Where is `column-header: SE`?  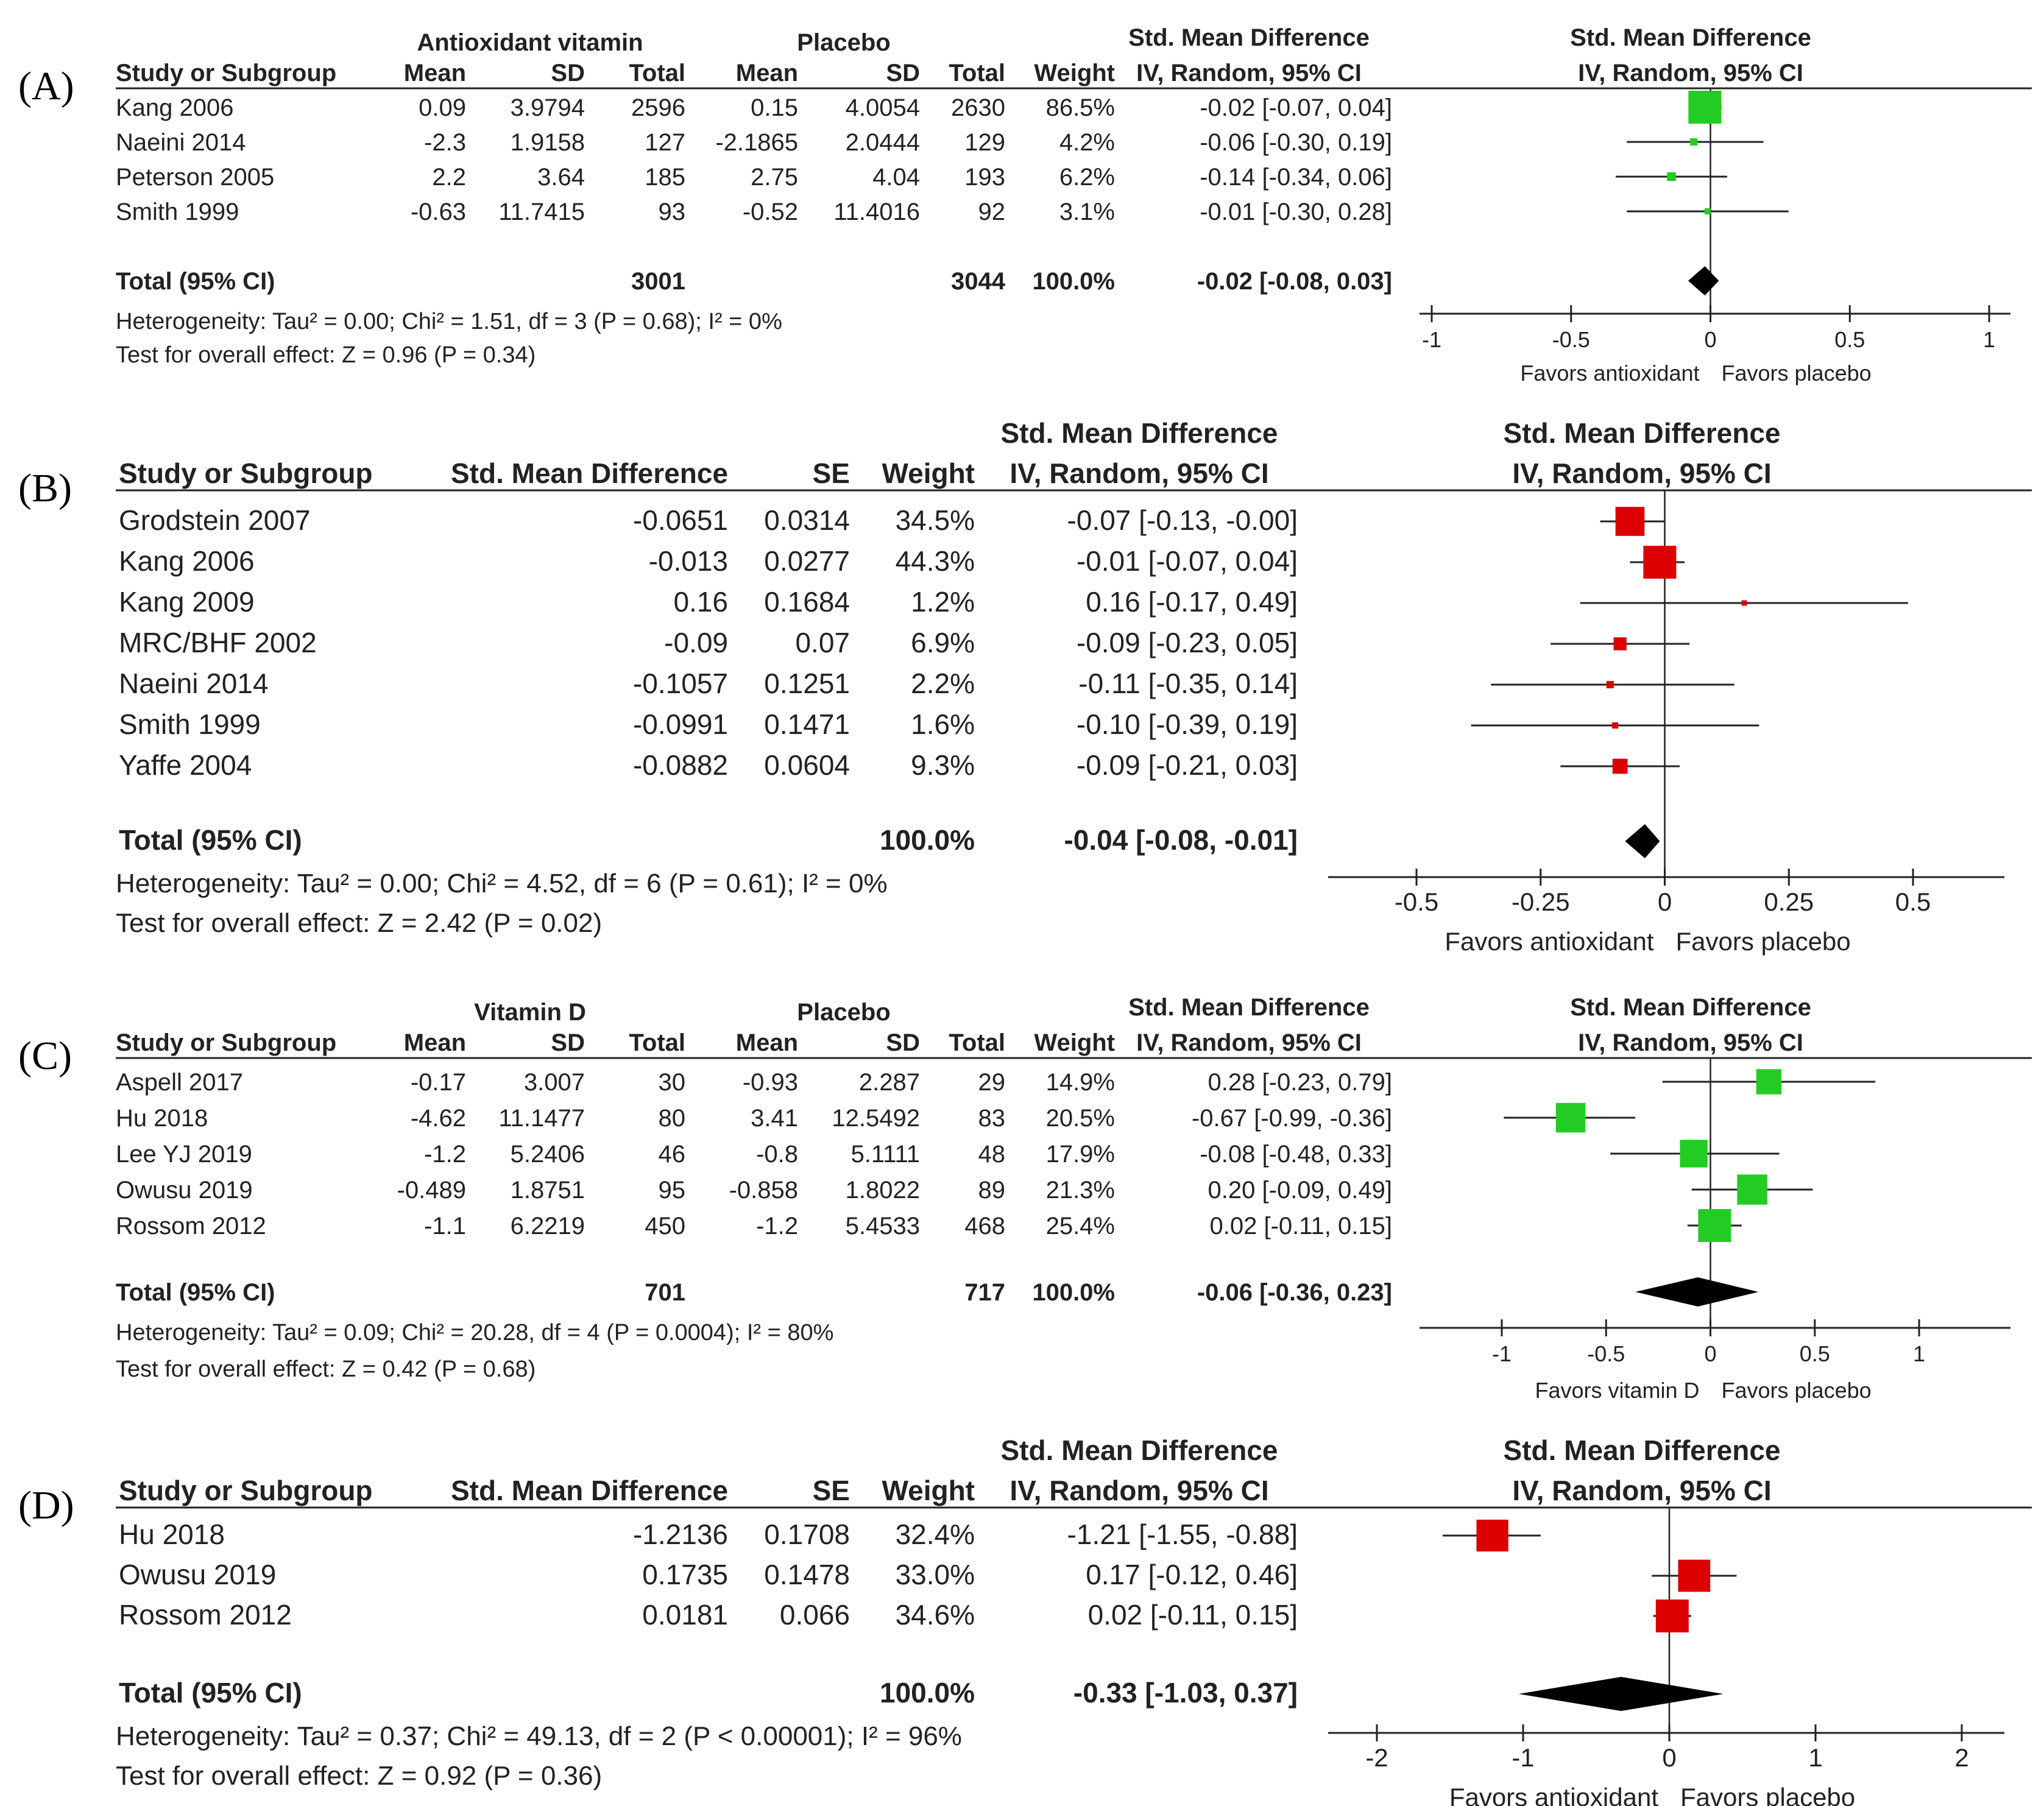 column-header: SE is located at coordinates (831, 473).